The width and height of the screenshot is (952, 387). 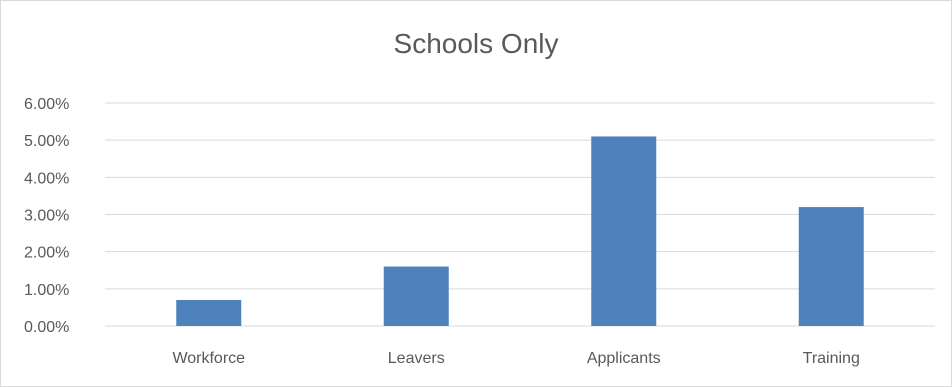 What do you see at coordinates (416, 296) in the screenshot?
I see `bar-leavers` at bounding box center [416, 296].